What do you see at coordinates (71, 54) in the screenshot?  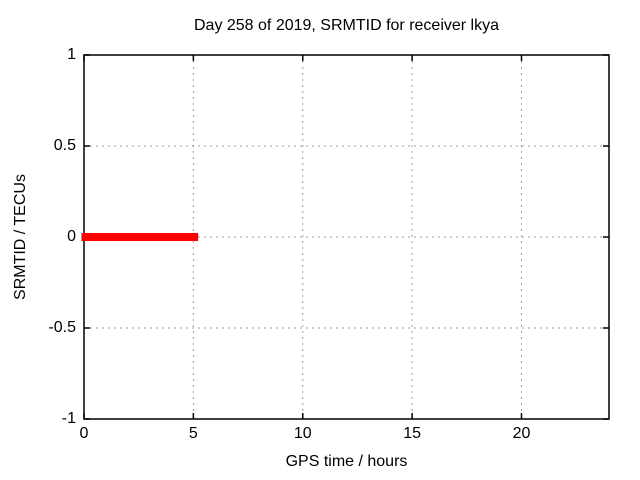 I see `y-tick-label: 1` at bounding box center [71, 54].